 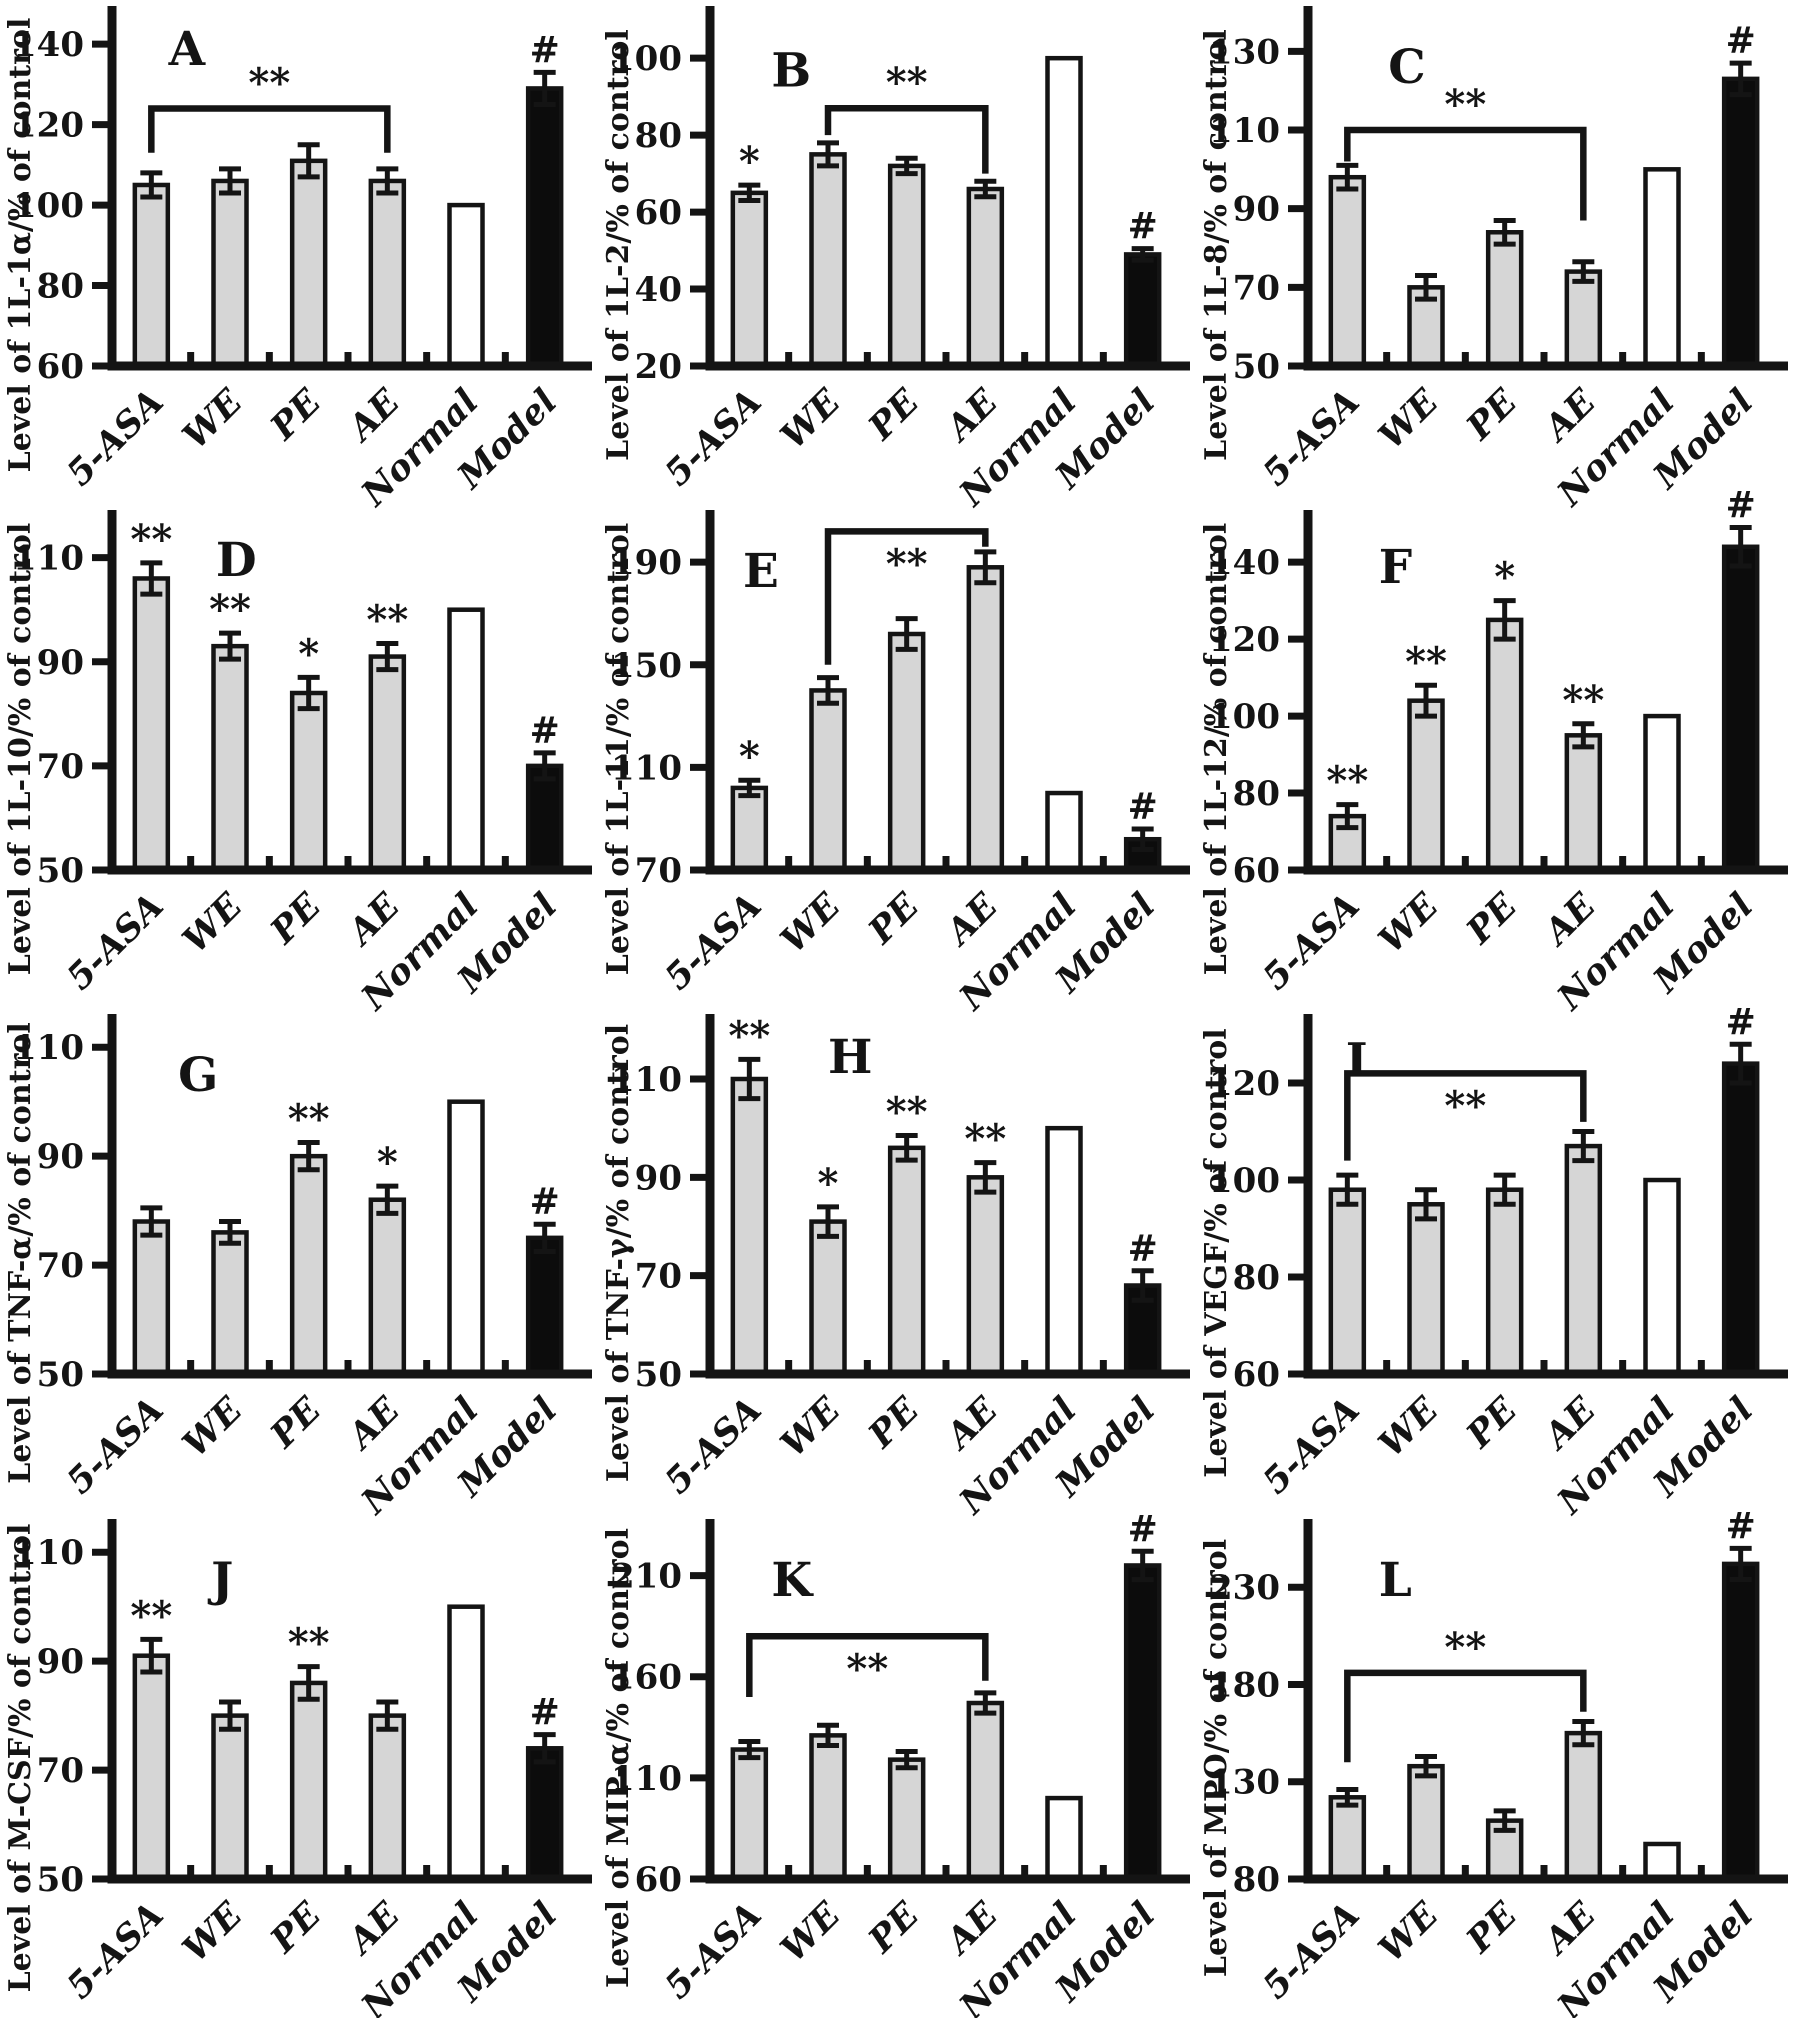 I want to click on panel-d-x-label-5-ASA: 5-ASA, so click(x=115, y=941).